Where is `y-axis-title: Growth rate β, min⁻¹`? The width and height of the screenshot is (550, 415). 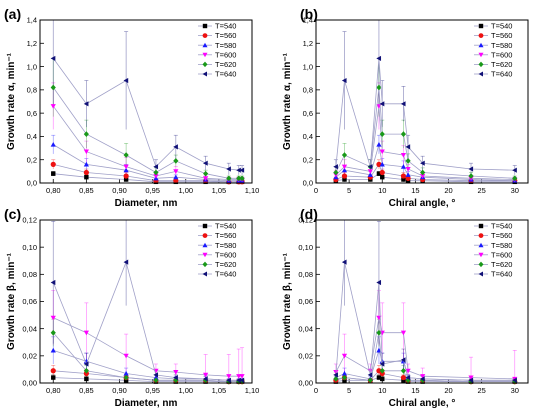 y-axis-title: Growth rate β, min⁻¹ is located at coordinates (11, 301).